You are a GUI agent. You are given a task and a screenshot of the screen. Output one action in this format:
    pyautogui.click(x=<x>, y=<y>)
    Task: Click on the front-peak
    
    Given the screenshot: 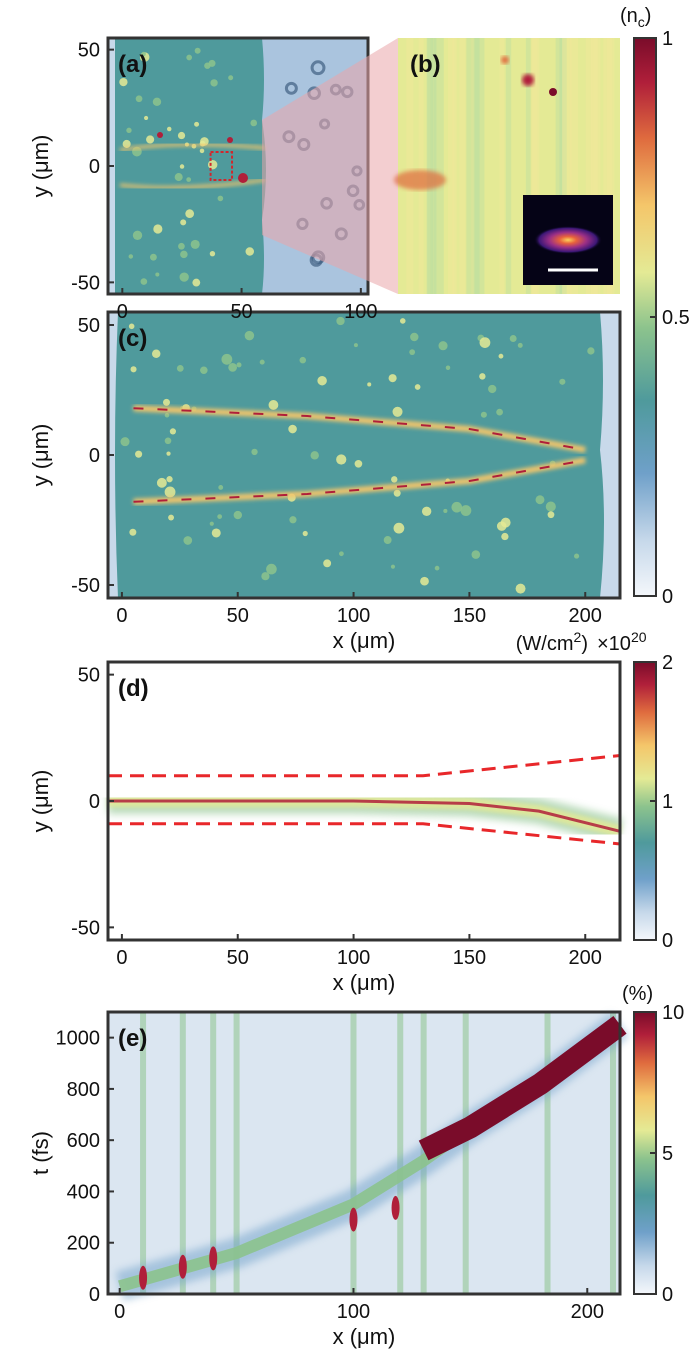 What is the action you would take?
    pyautogui.click(x=522, y=1088)
    